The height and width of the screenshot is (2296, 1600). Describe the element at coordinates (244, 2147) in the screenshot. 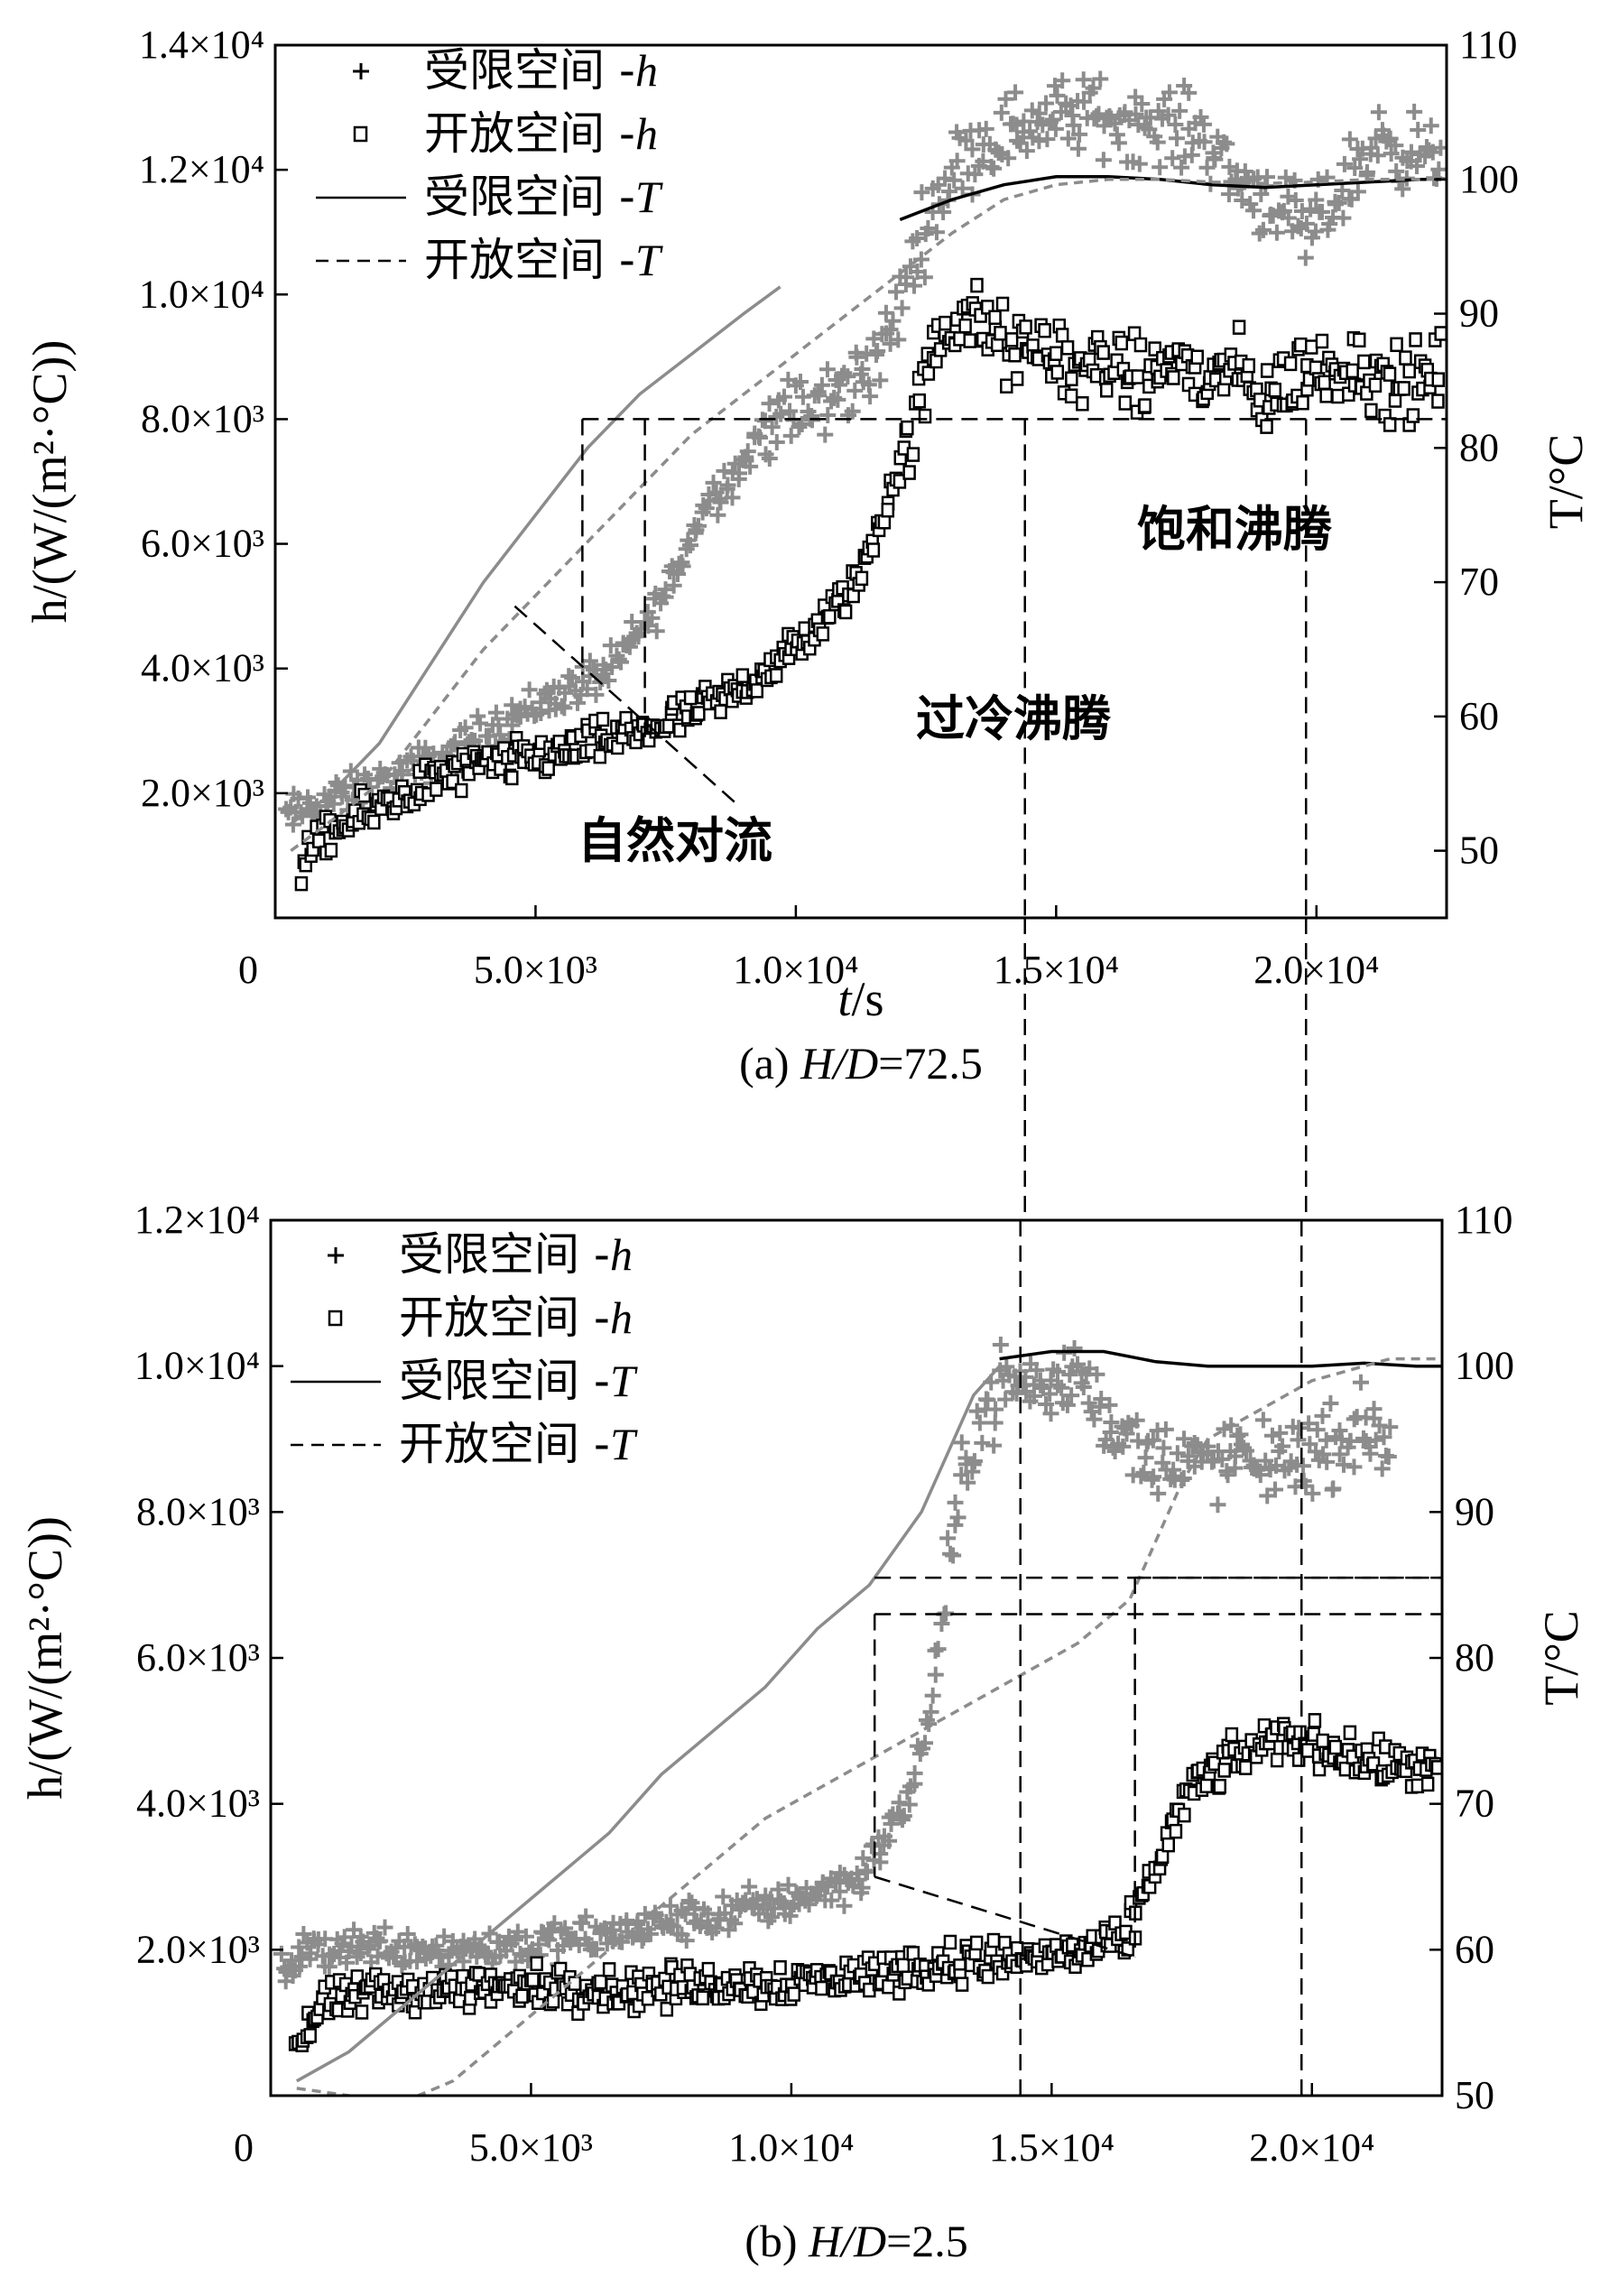

I see `x-tick-label: 0` at that location.